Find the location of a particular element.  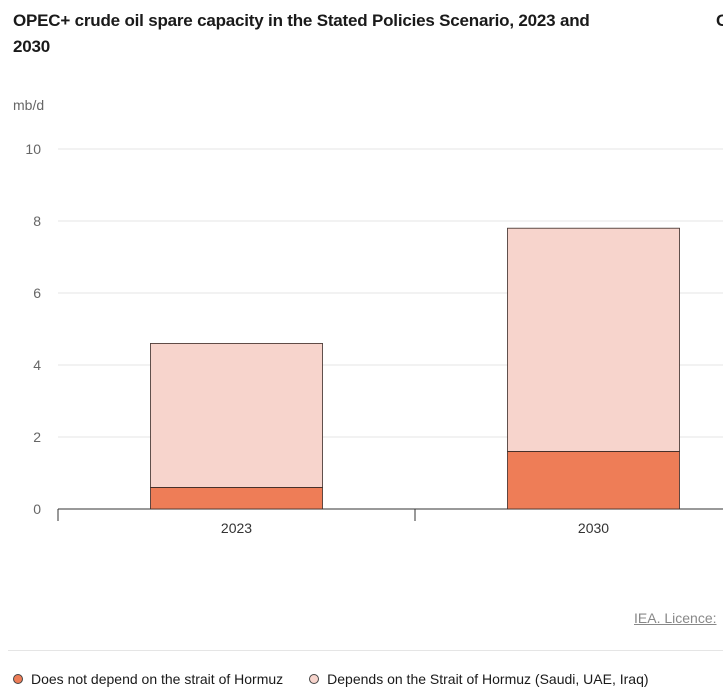

legend-item-not-hormuz: Does not depend on the strait of Hormuz is located at coordinates (148, 679).